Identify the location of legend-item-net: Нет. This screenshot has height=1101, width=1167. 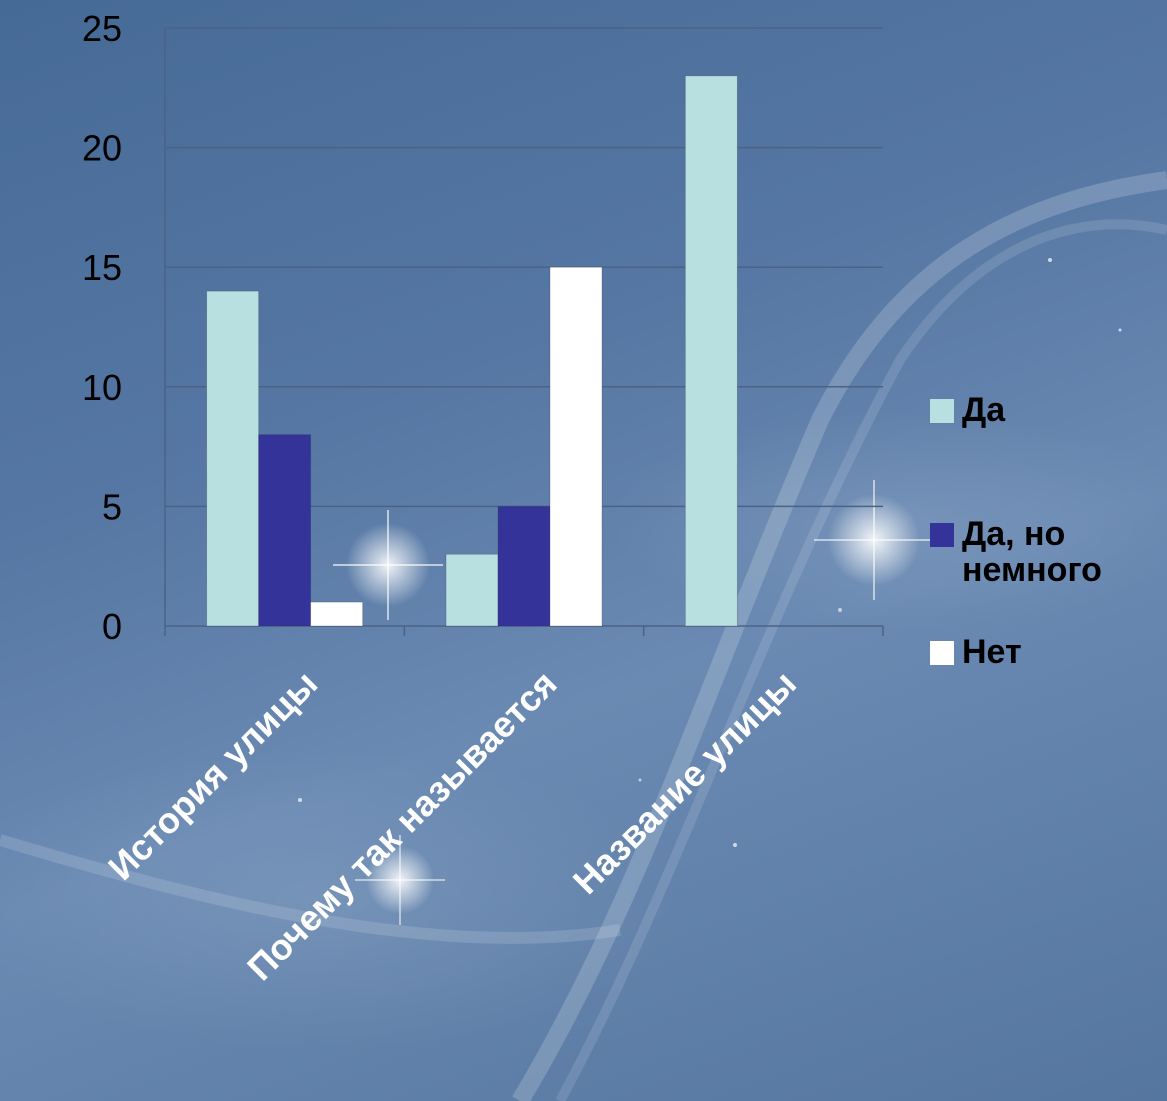
(976, 652).